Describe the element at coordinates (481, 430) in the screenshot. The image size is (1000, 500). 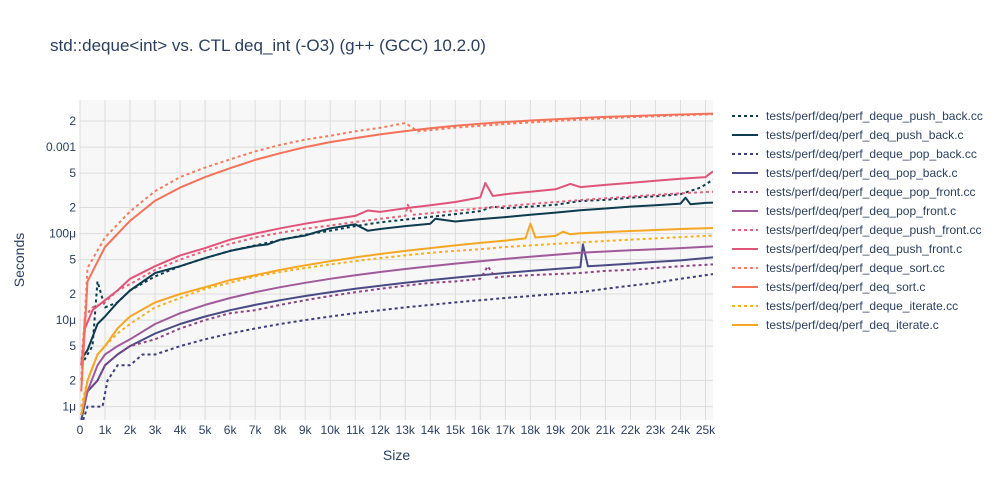
I see `x-tick-label: 16k` at that location.